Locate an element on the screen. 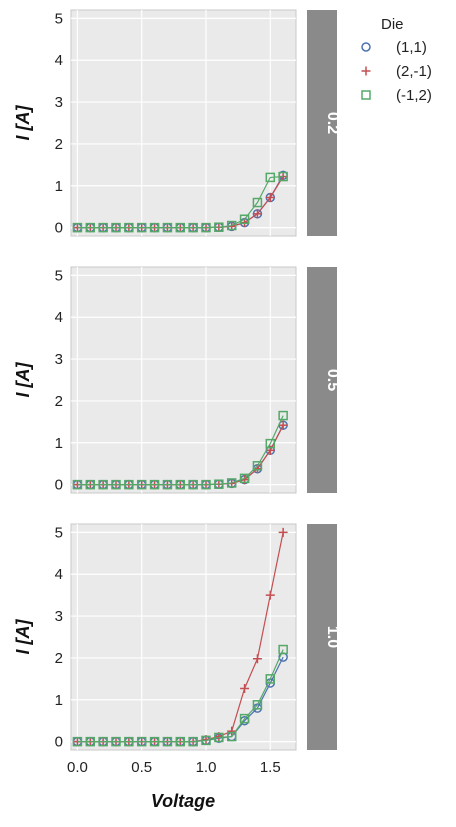  legend-item: (2,-1) is located at coordinates (397, 71).